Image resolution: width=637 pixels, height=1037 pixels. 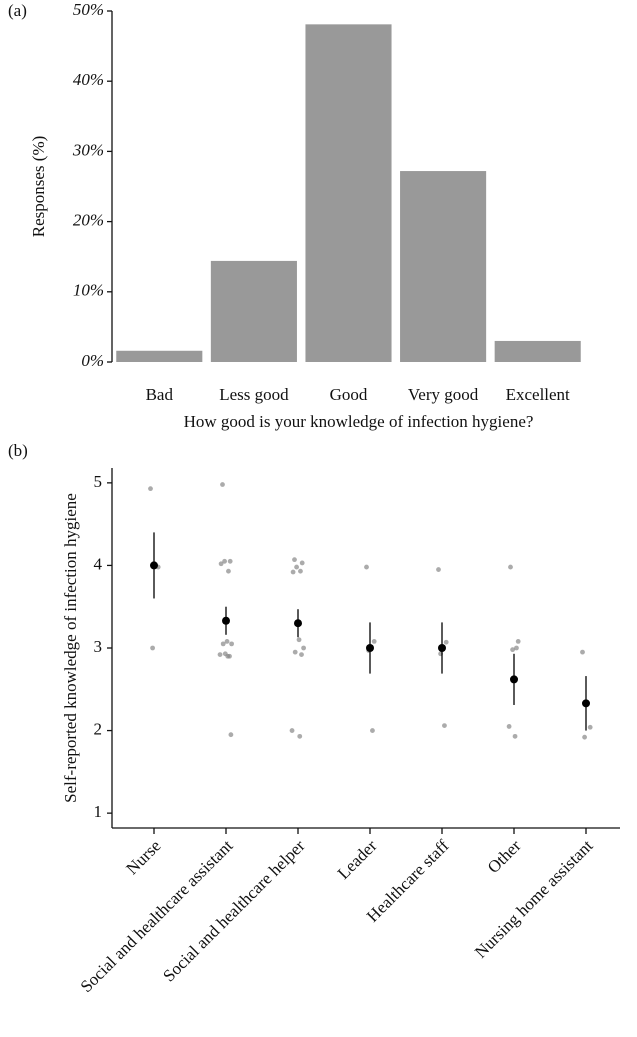 What do you see at coordinates (38, 187) in the screenshot?
I see `y-axis-label: Responses (%)` at bounding box center [38, 187].